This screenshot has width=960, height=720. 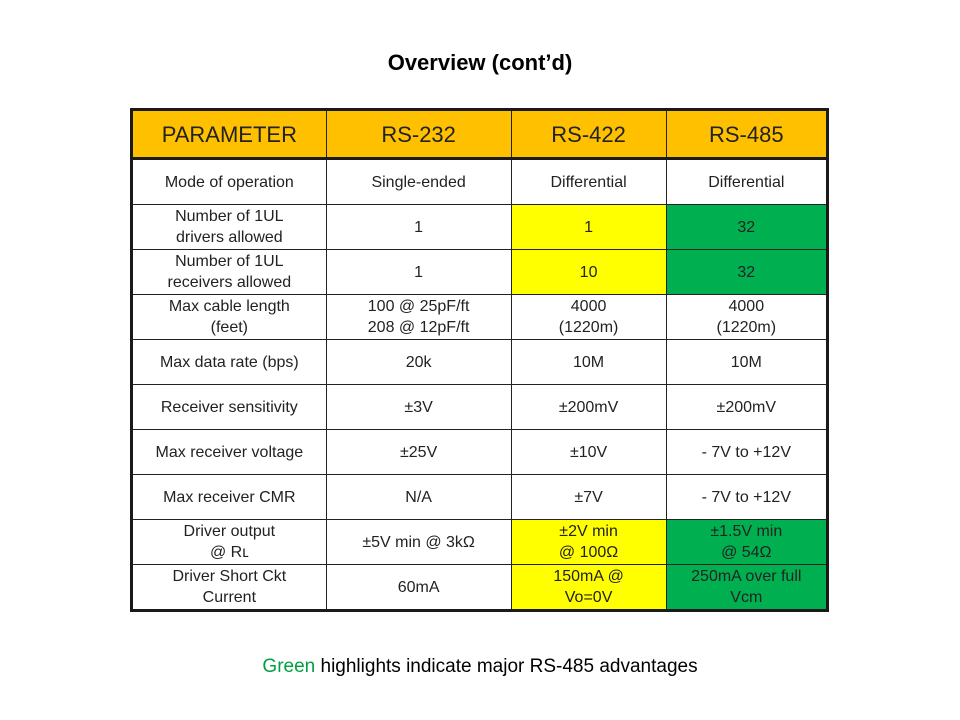 What do you see at coordinates (588, 531) in the screenshot?
I see `value-line: ±2V min` at bounding box center [588, 531].